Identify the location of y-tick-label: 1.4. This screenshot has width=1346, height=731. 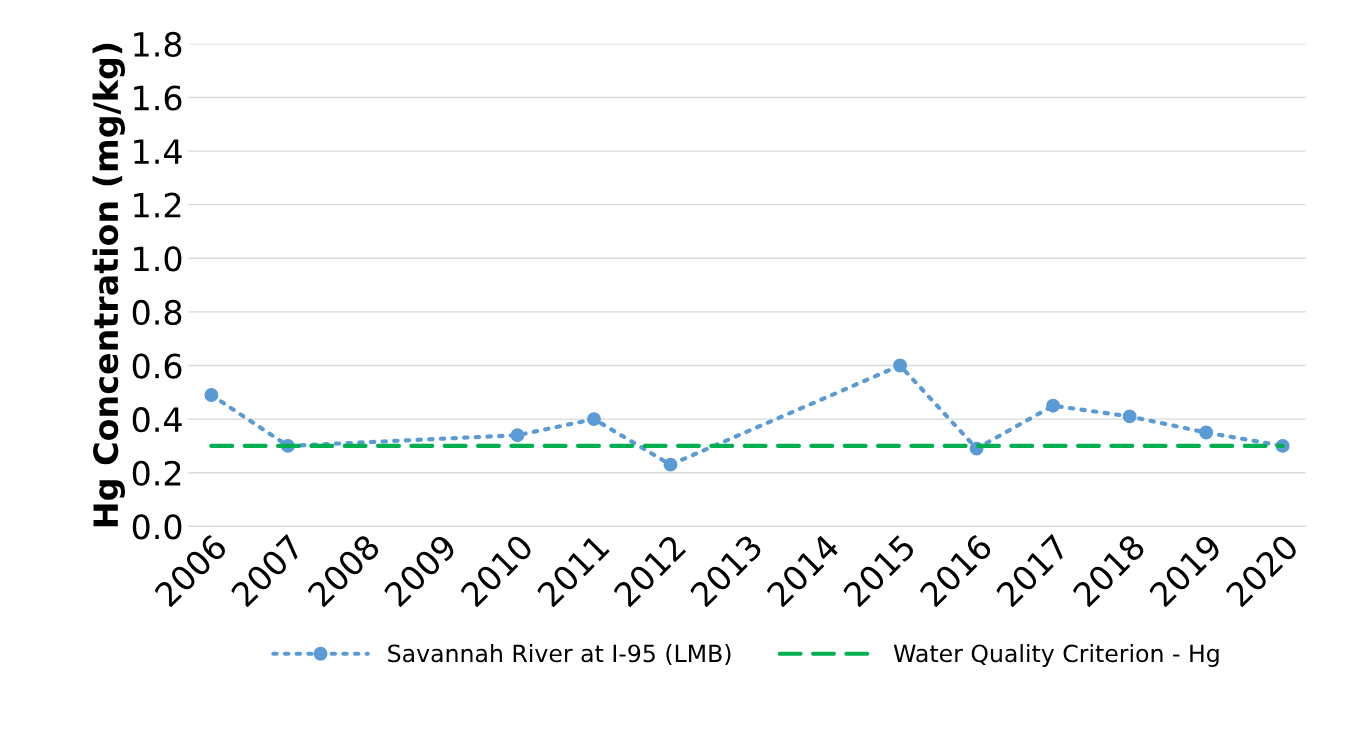
(158, 151).